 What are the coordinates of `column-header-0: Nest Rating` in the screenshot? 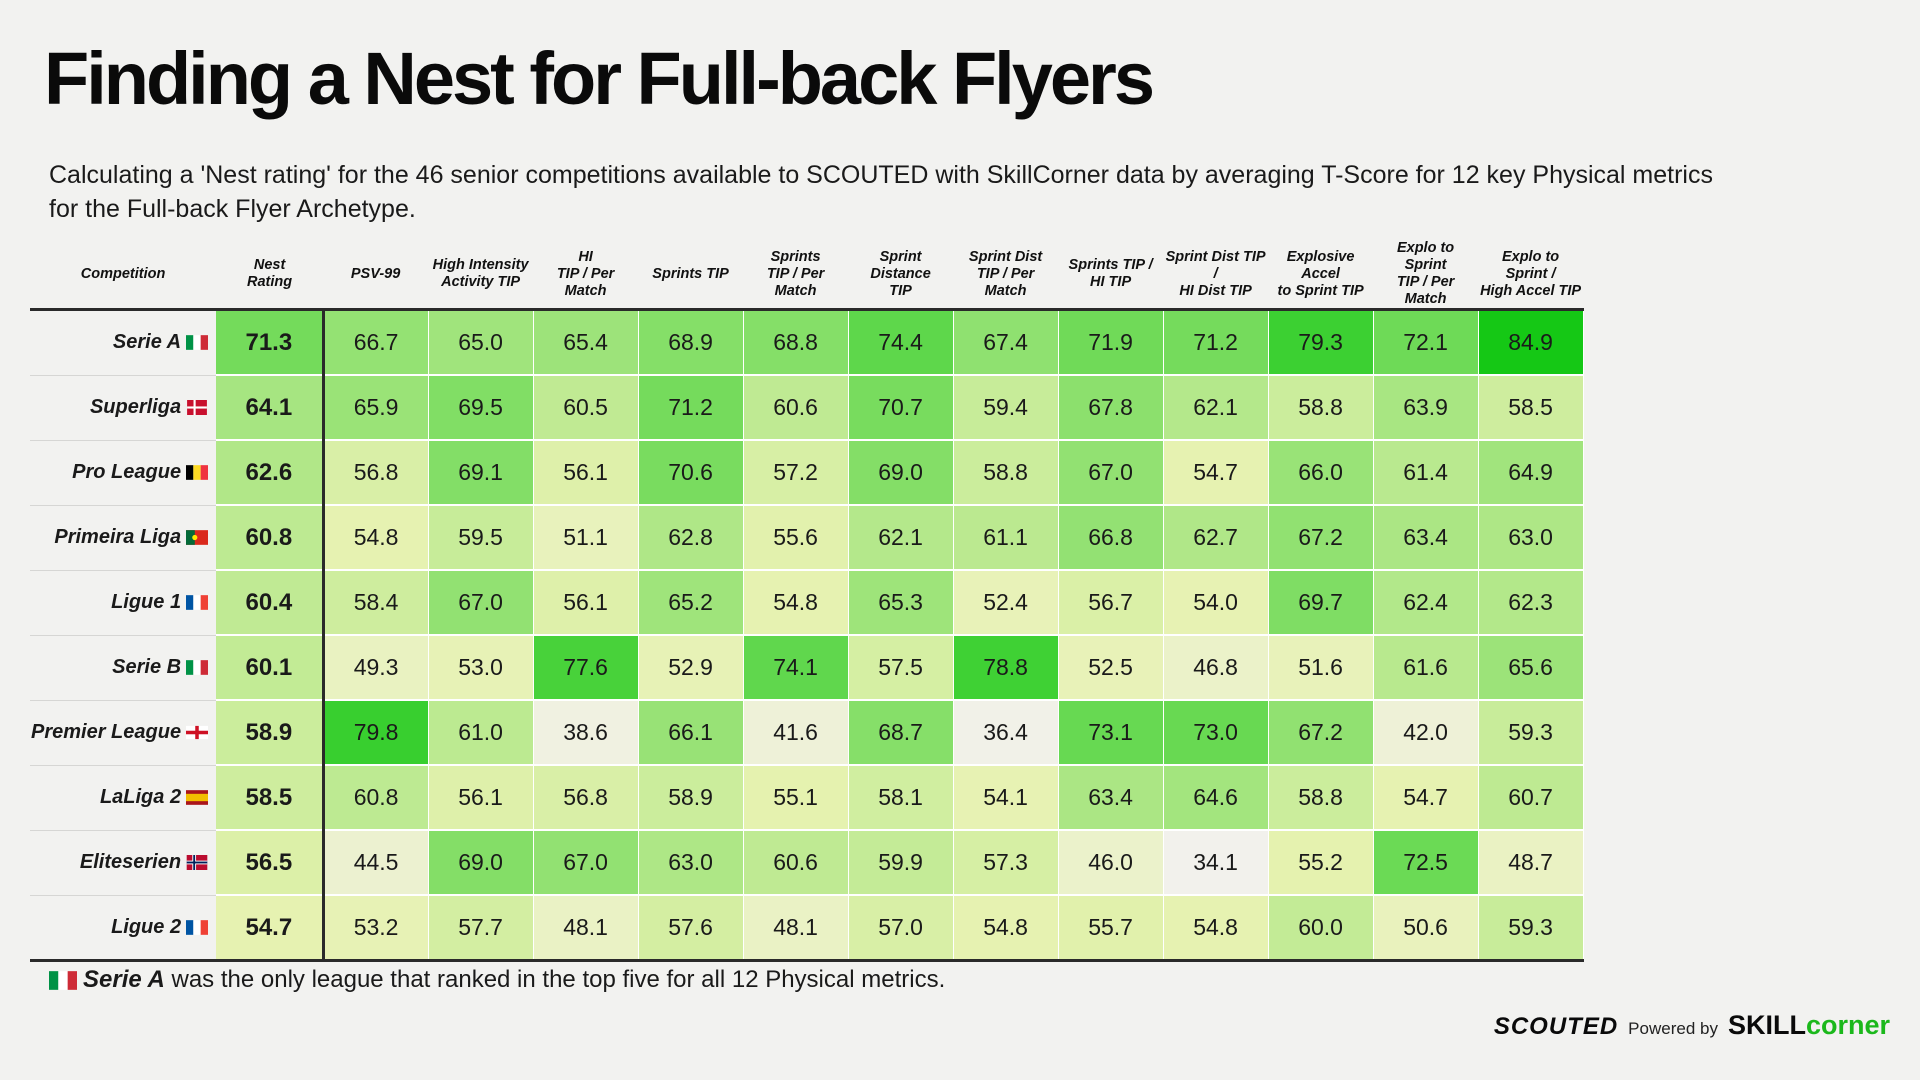 It's located at (270, 275).